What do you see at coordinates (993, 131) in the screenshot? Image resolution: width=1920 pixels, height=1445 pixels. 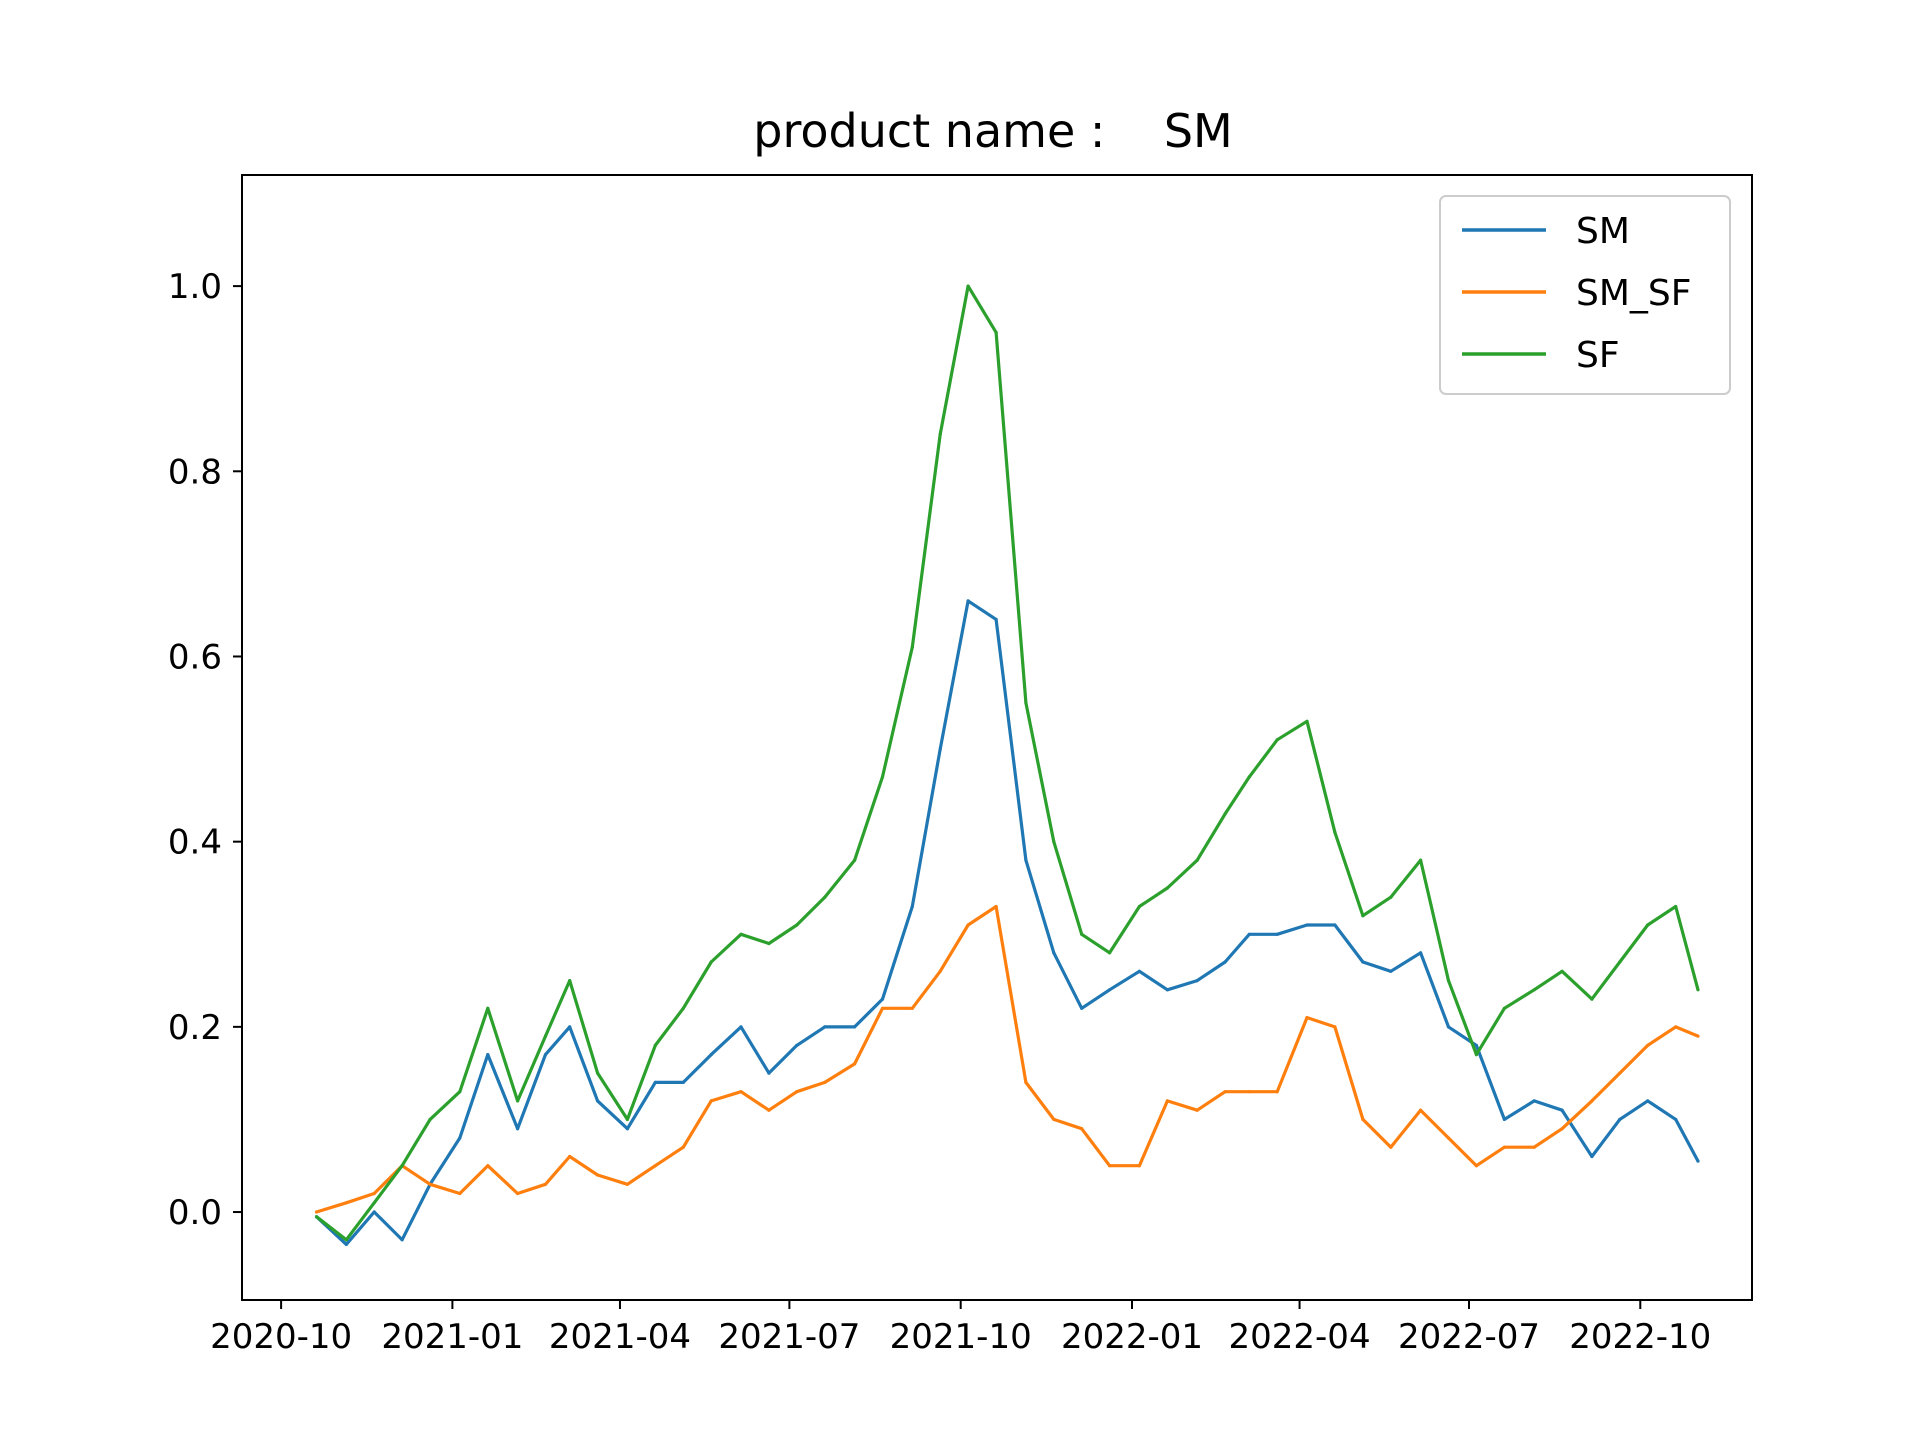 I see `chart-title: product name : SM` at bounding box center [993, 131].